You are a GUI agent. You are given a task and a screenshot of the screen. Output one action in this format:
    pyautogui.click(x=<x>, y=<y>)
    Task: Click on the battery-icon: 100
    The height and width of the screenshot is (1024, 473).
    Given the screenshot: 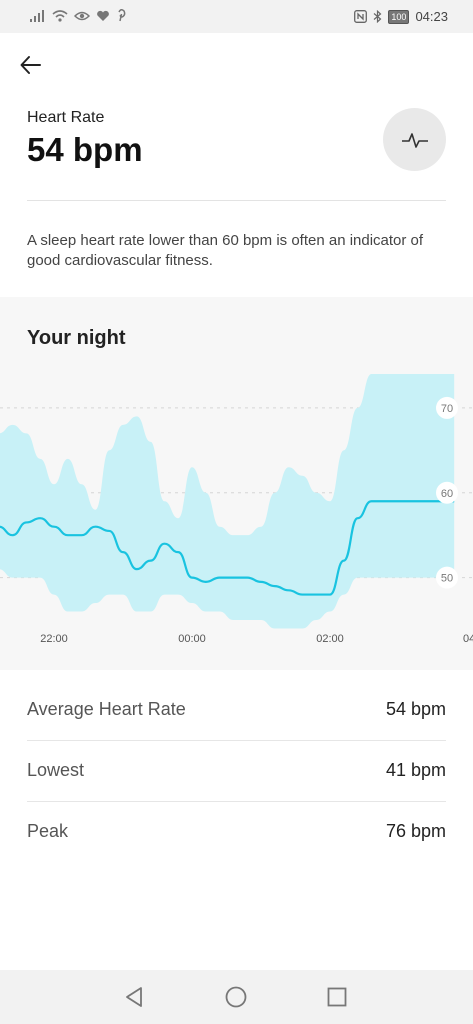 What is the action you would take?
    pyautogui.click(x=399, y=16)
    